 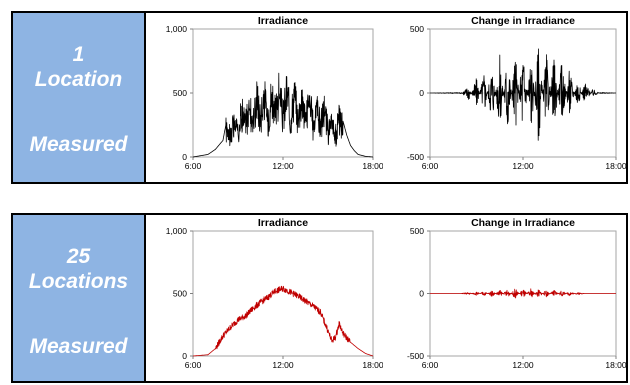 I want to click on location-count: 1, so click(x=78, y=54).